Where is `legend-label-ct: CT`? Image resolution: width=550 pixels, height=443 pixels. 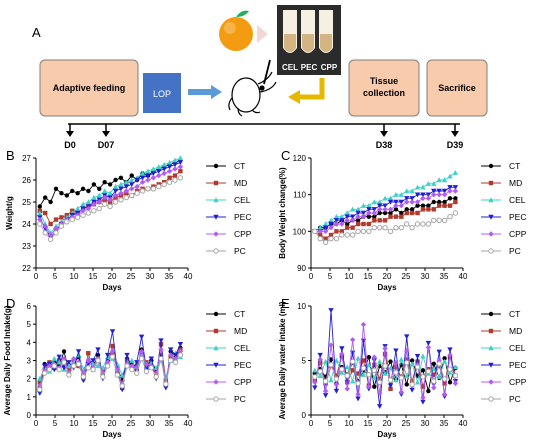
legend-label-ct: CT is located at coordinates (239, 166).